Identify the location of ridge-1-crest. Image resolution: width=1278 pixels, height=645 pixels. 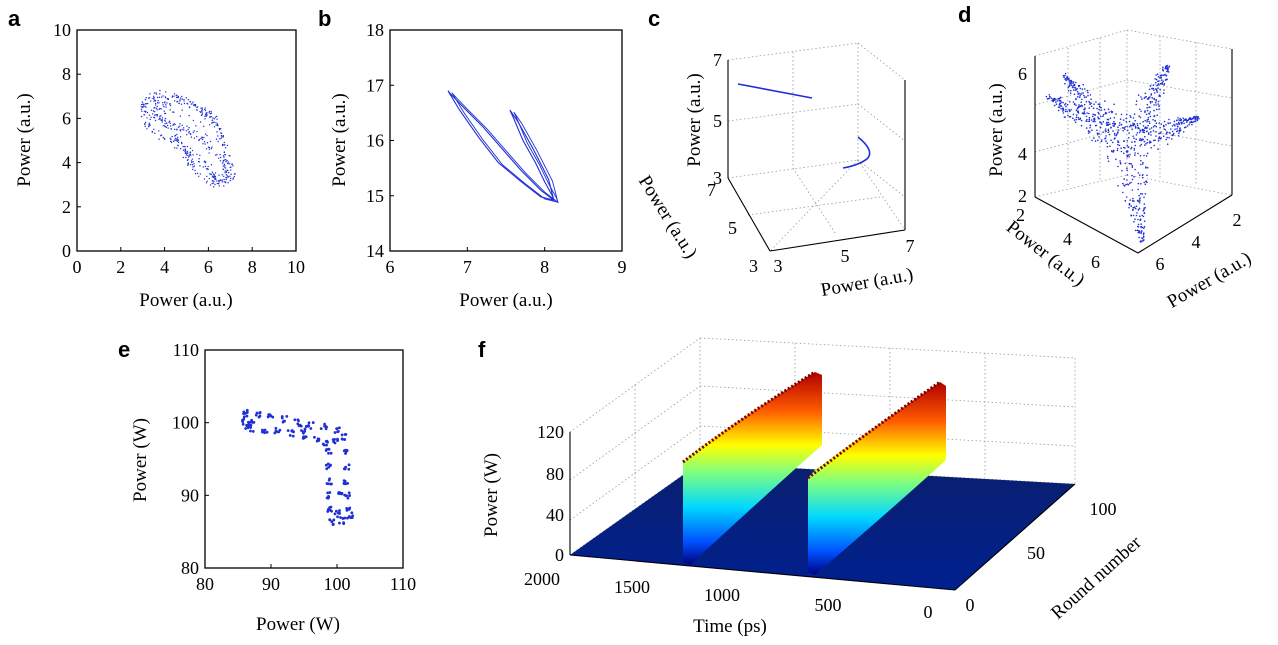
(749, 417).